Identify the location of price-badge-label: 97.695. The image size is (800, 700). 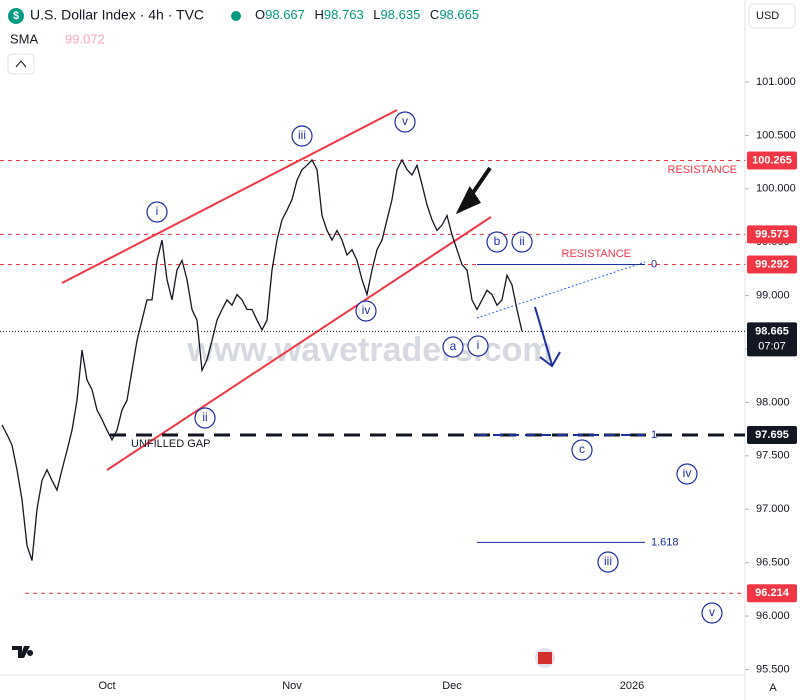
(772, 435).